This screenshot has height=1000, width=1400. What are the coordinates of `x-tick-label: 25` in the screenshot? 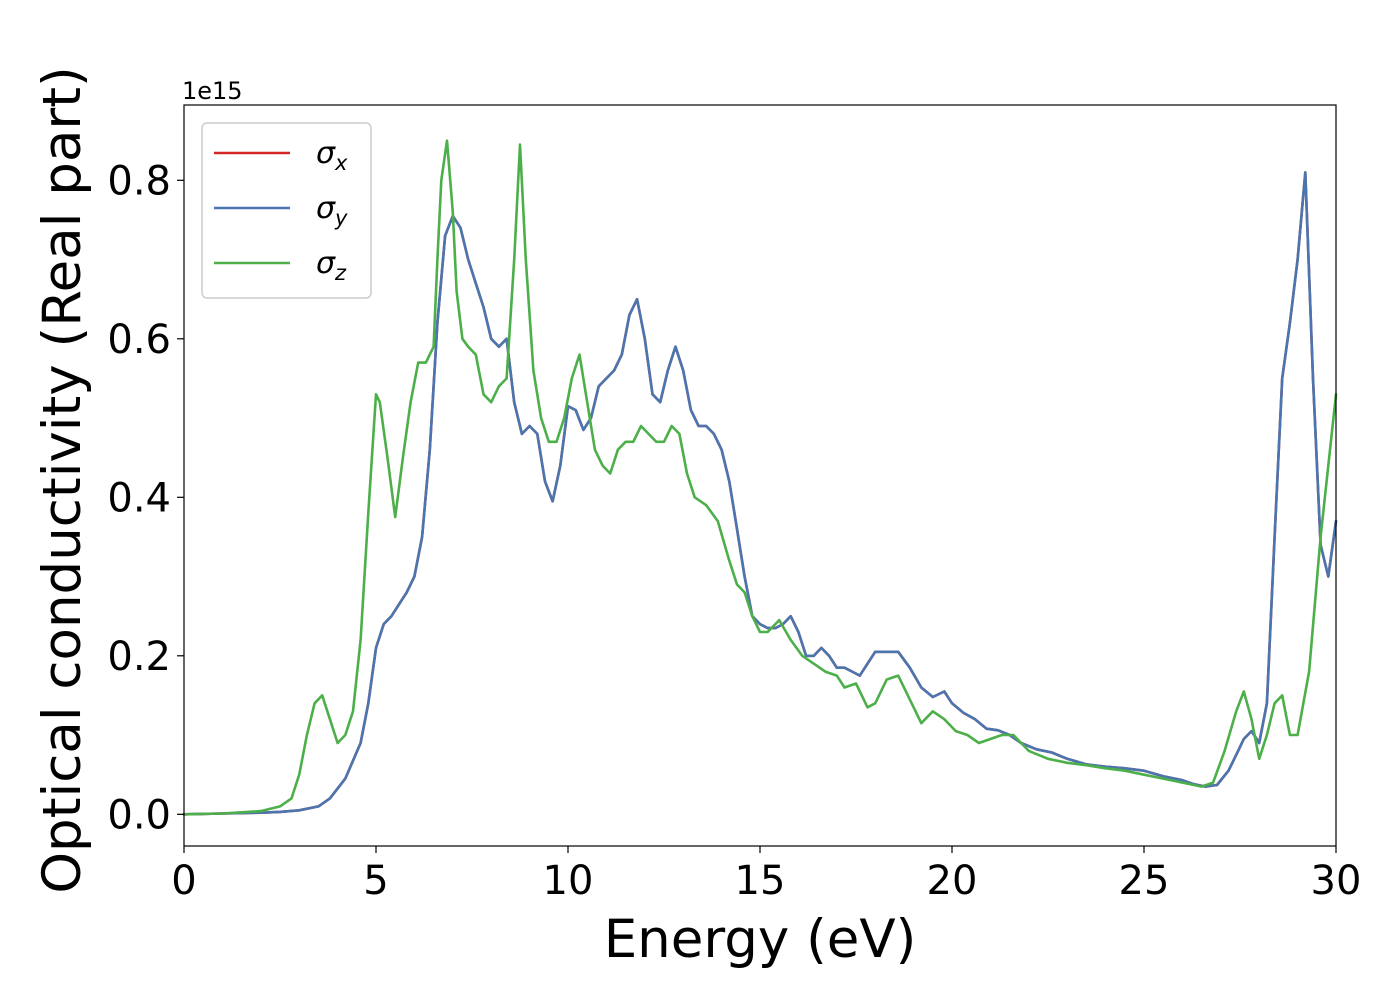 It's located at (1144, 881).